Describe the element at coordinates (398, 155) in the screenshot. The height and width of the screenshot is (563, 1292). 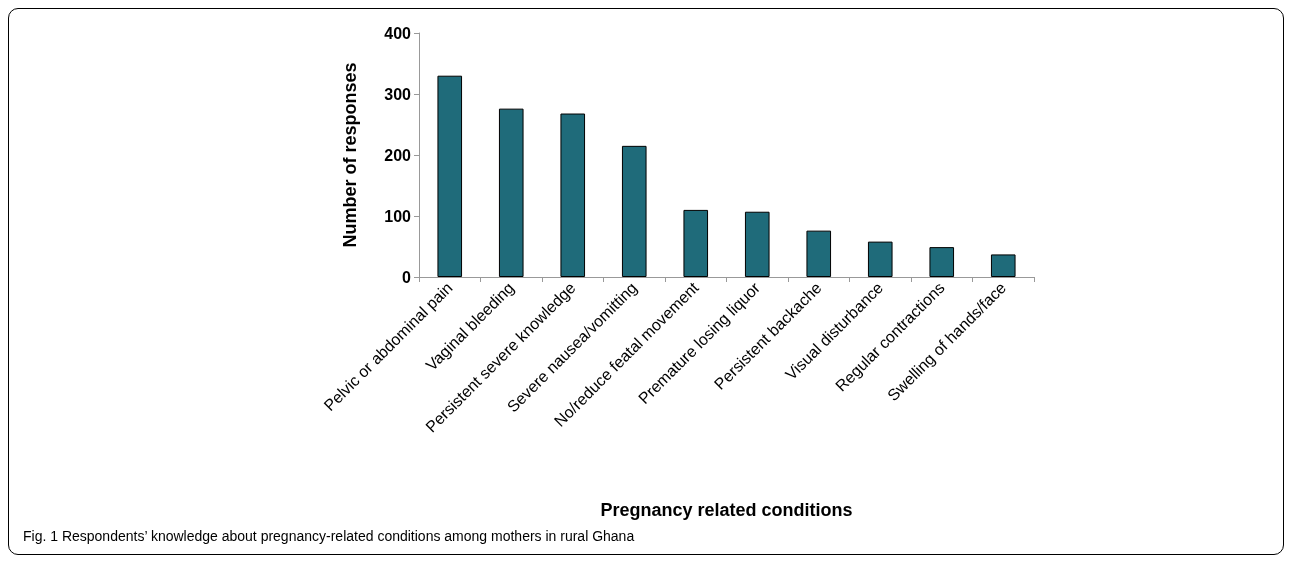
I see `y-tick-label: 200` at that location.